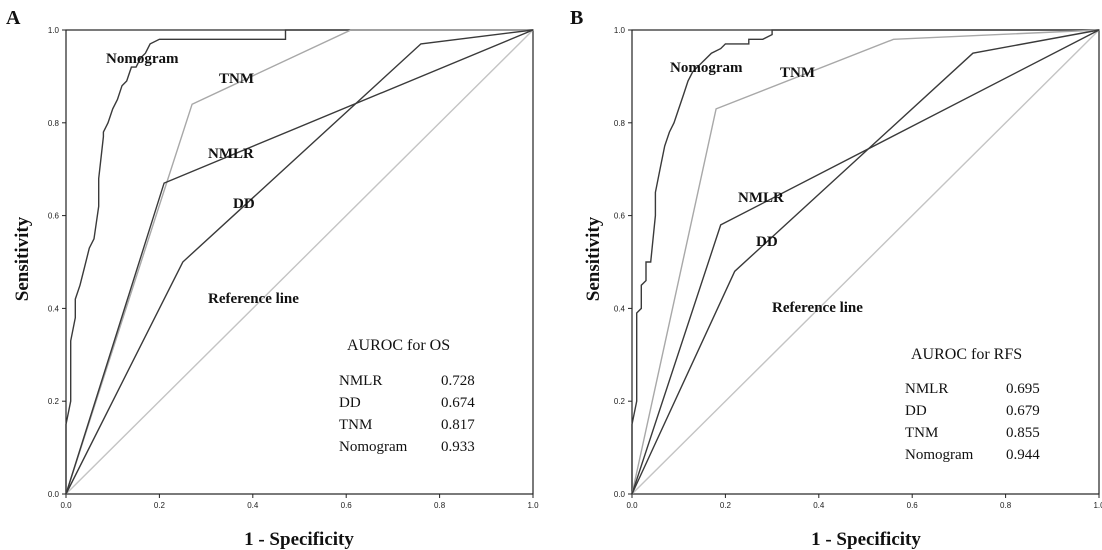 Image resolution: width=1102 pixels, height=550 pixels. I want to click on panel-a-y-tick-label: 0.6, so click(54, 216).